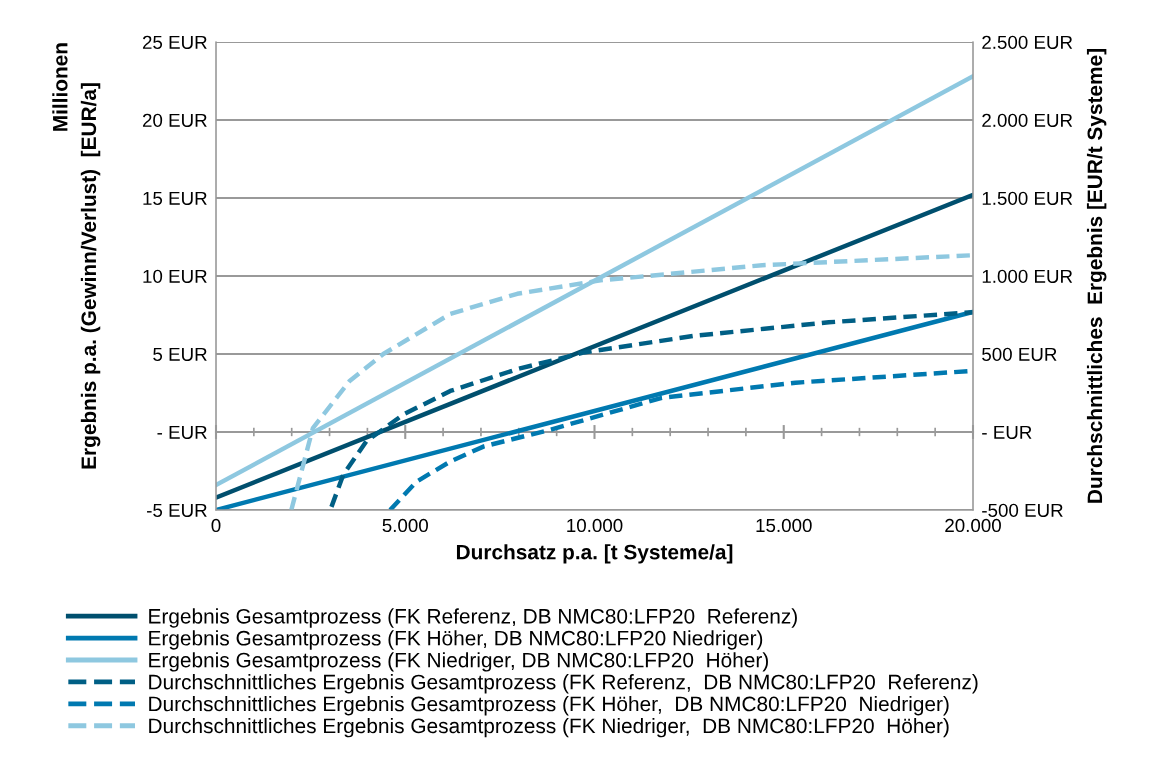  I want to click on text: Millionen, so click(60, 87).